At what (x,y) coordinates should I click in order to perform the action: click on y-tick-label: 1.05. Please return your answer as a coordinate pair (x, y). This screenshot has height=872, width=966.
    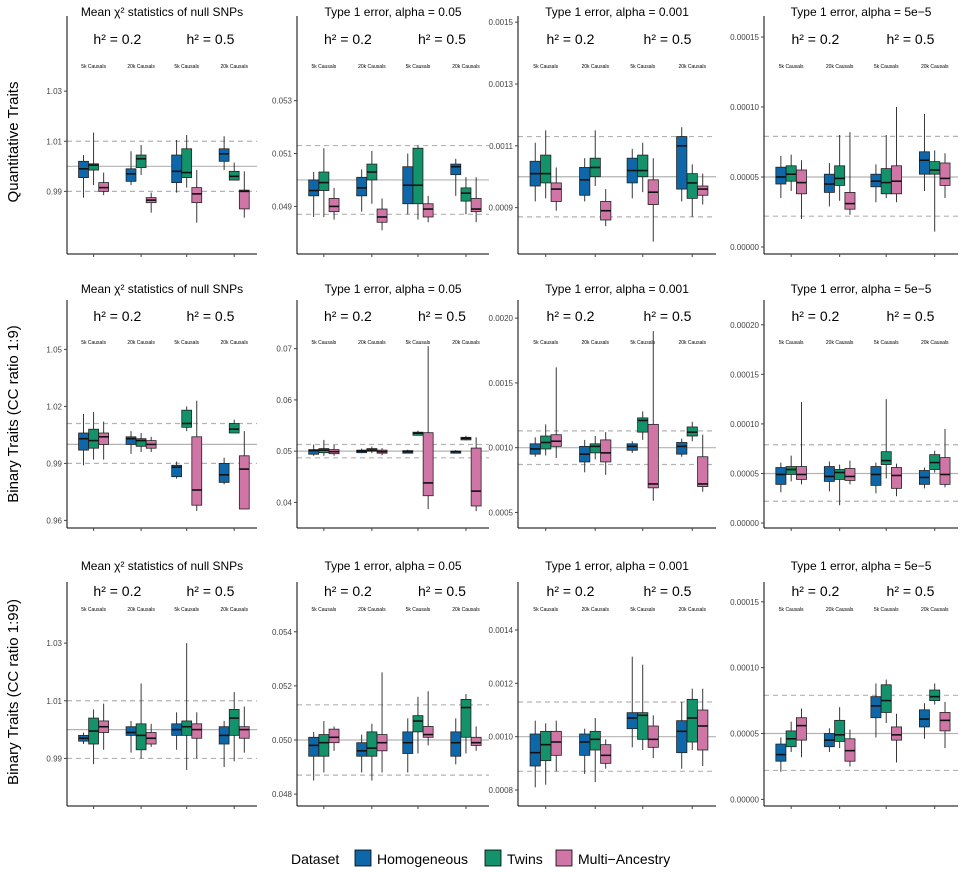
    Looking at the image, I should click on (54, 349).